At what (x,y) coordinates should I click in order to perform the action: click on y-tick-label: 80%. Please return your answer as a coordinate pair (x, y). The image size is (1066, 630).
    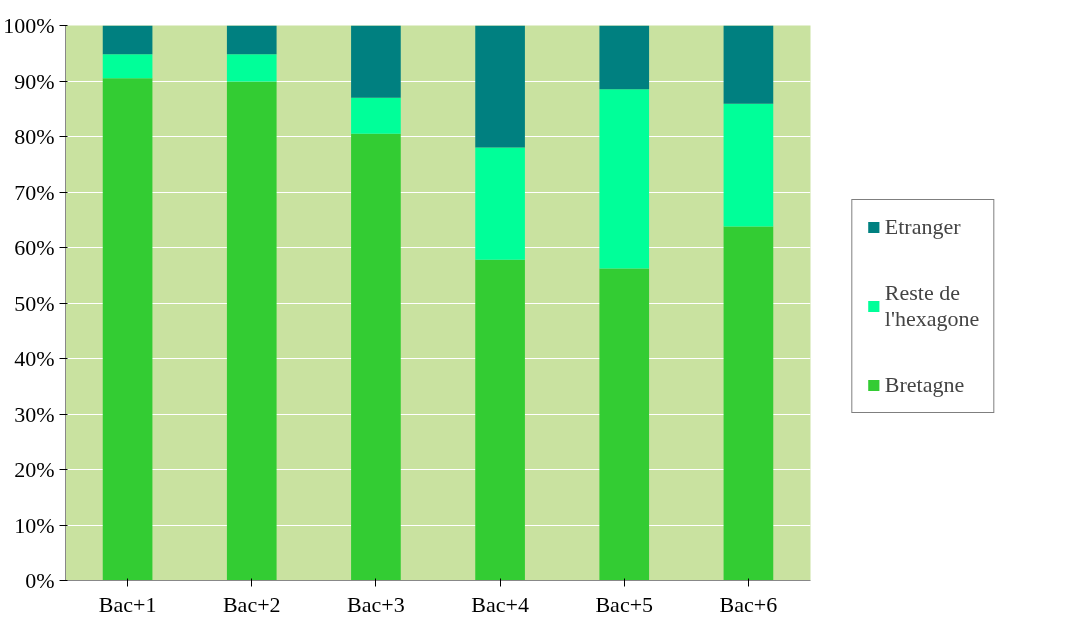
    Looking at the image, I should click on (34, 136).